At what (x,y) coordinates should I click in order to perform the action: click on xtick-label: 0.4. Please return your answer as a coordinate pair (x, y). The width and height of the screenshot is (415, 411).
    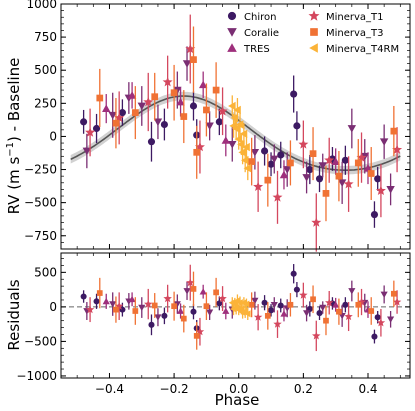
    Looking at the image, I should click on (367, 389).